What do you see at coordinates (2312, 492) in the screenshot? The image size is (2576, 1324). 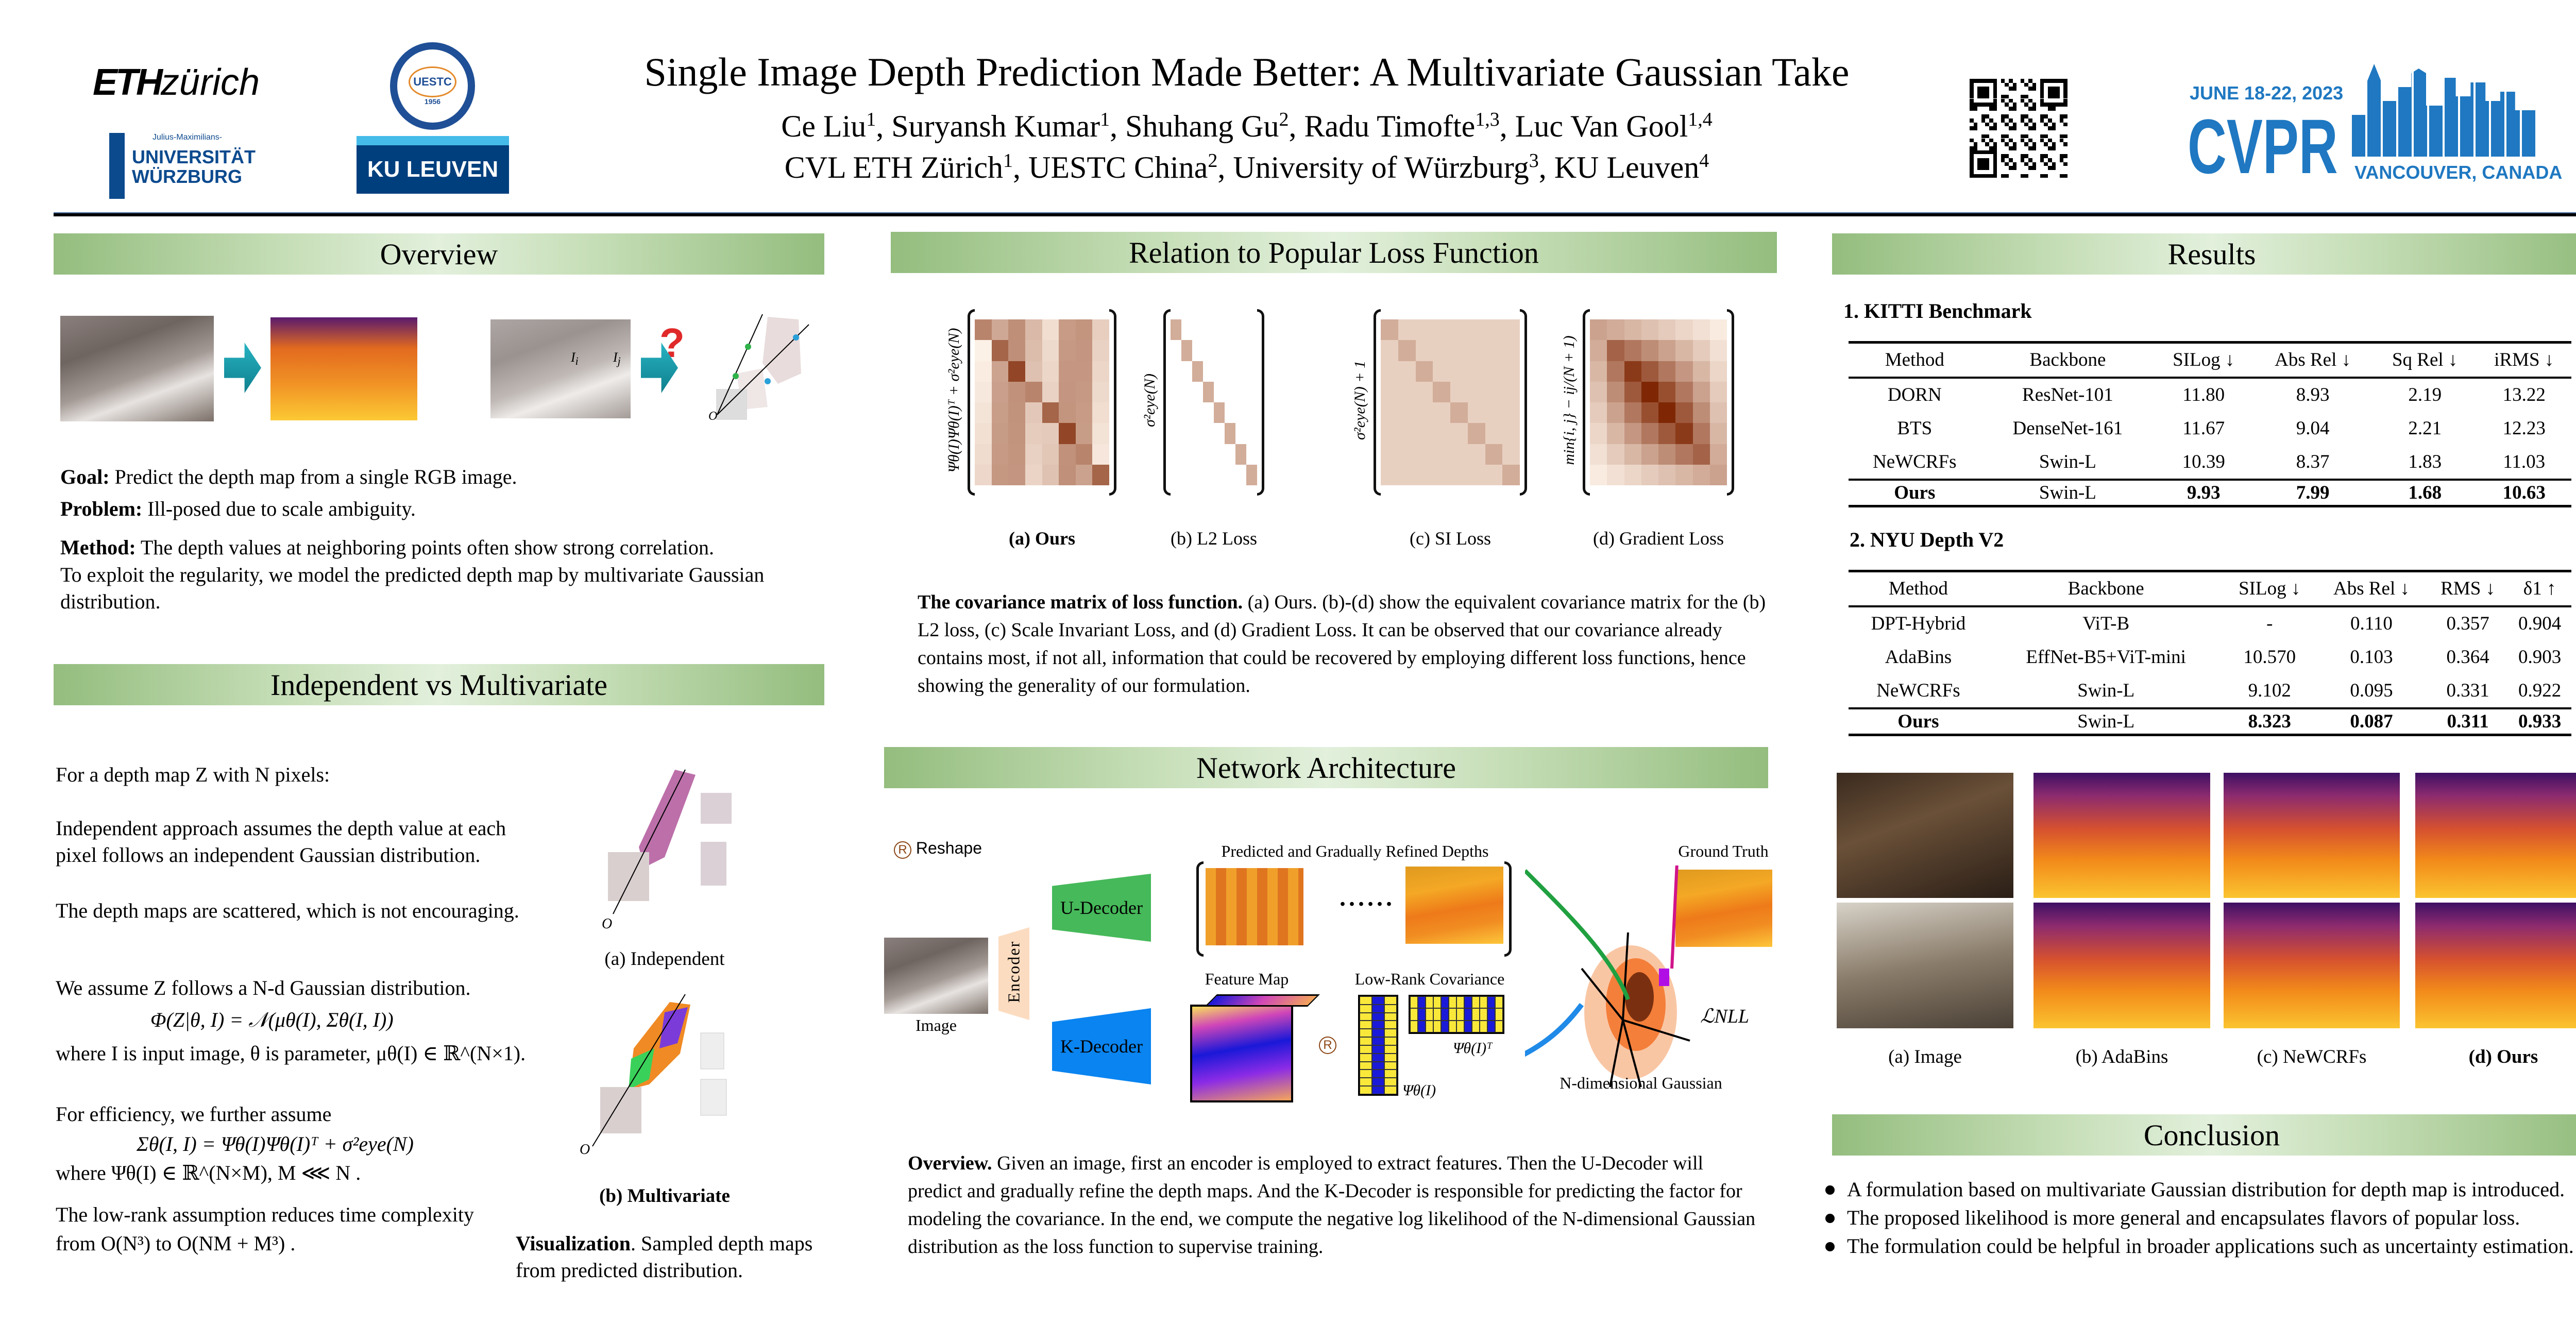 I see `table-cell: 7.99` at bounding box center [2312, 492].